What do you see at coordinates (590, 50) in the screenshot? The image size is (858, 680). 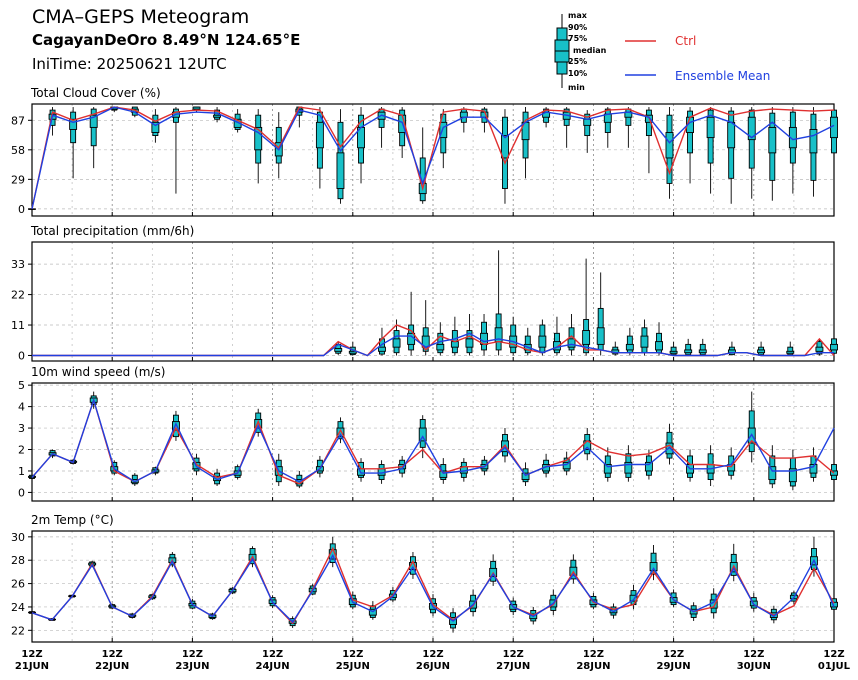 I see `legend-box-label: median` at bounding box center [590, 50].